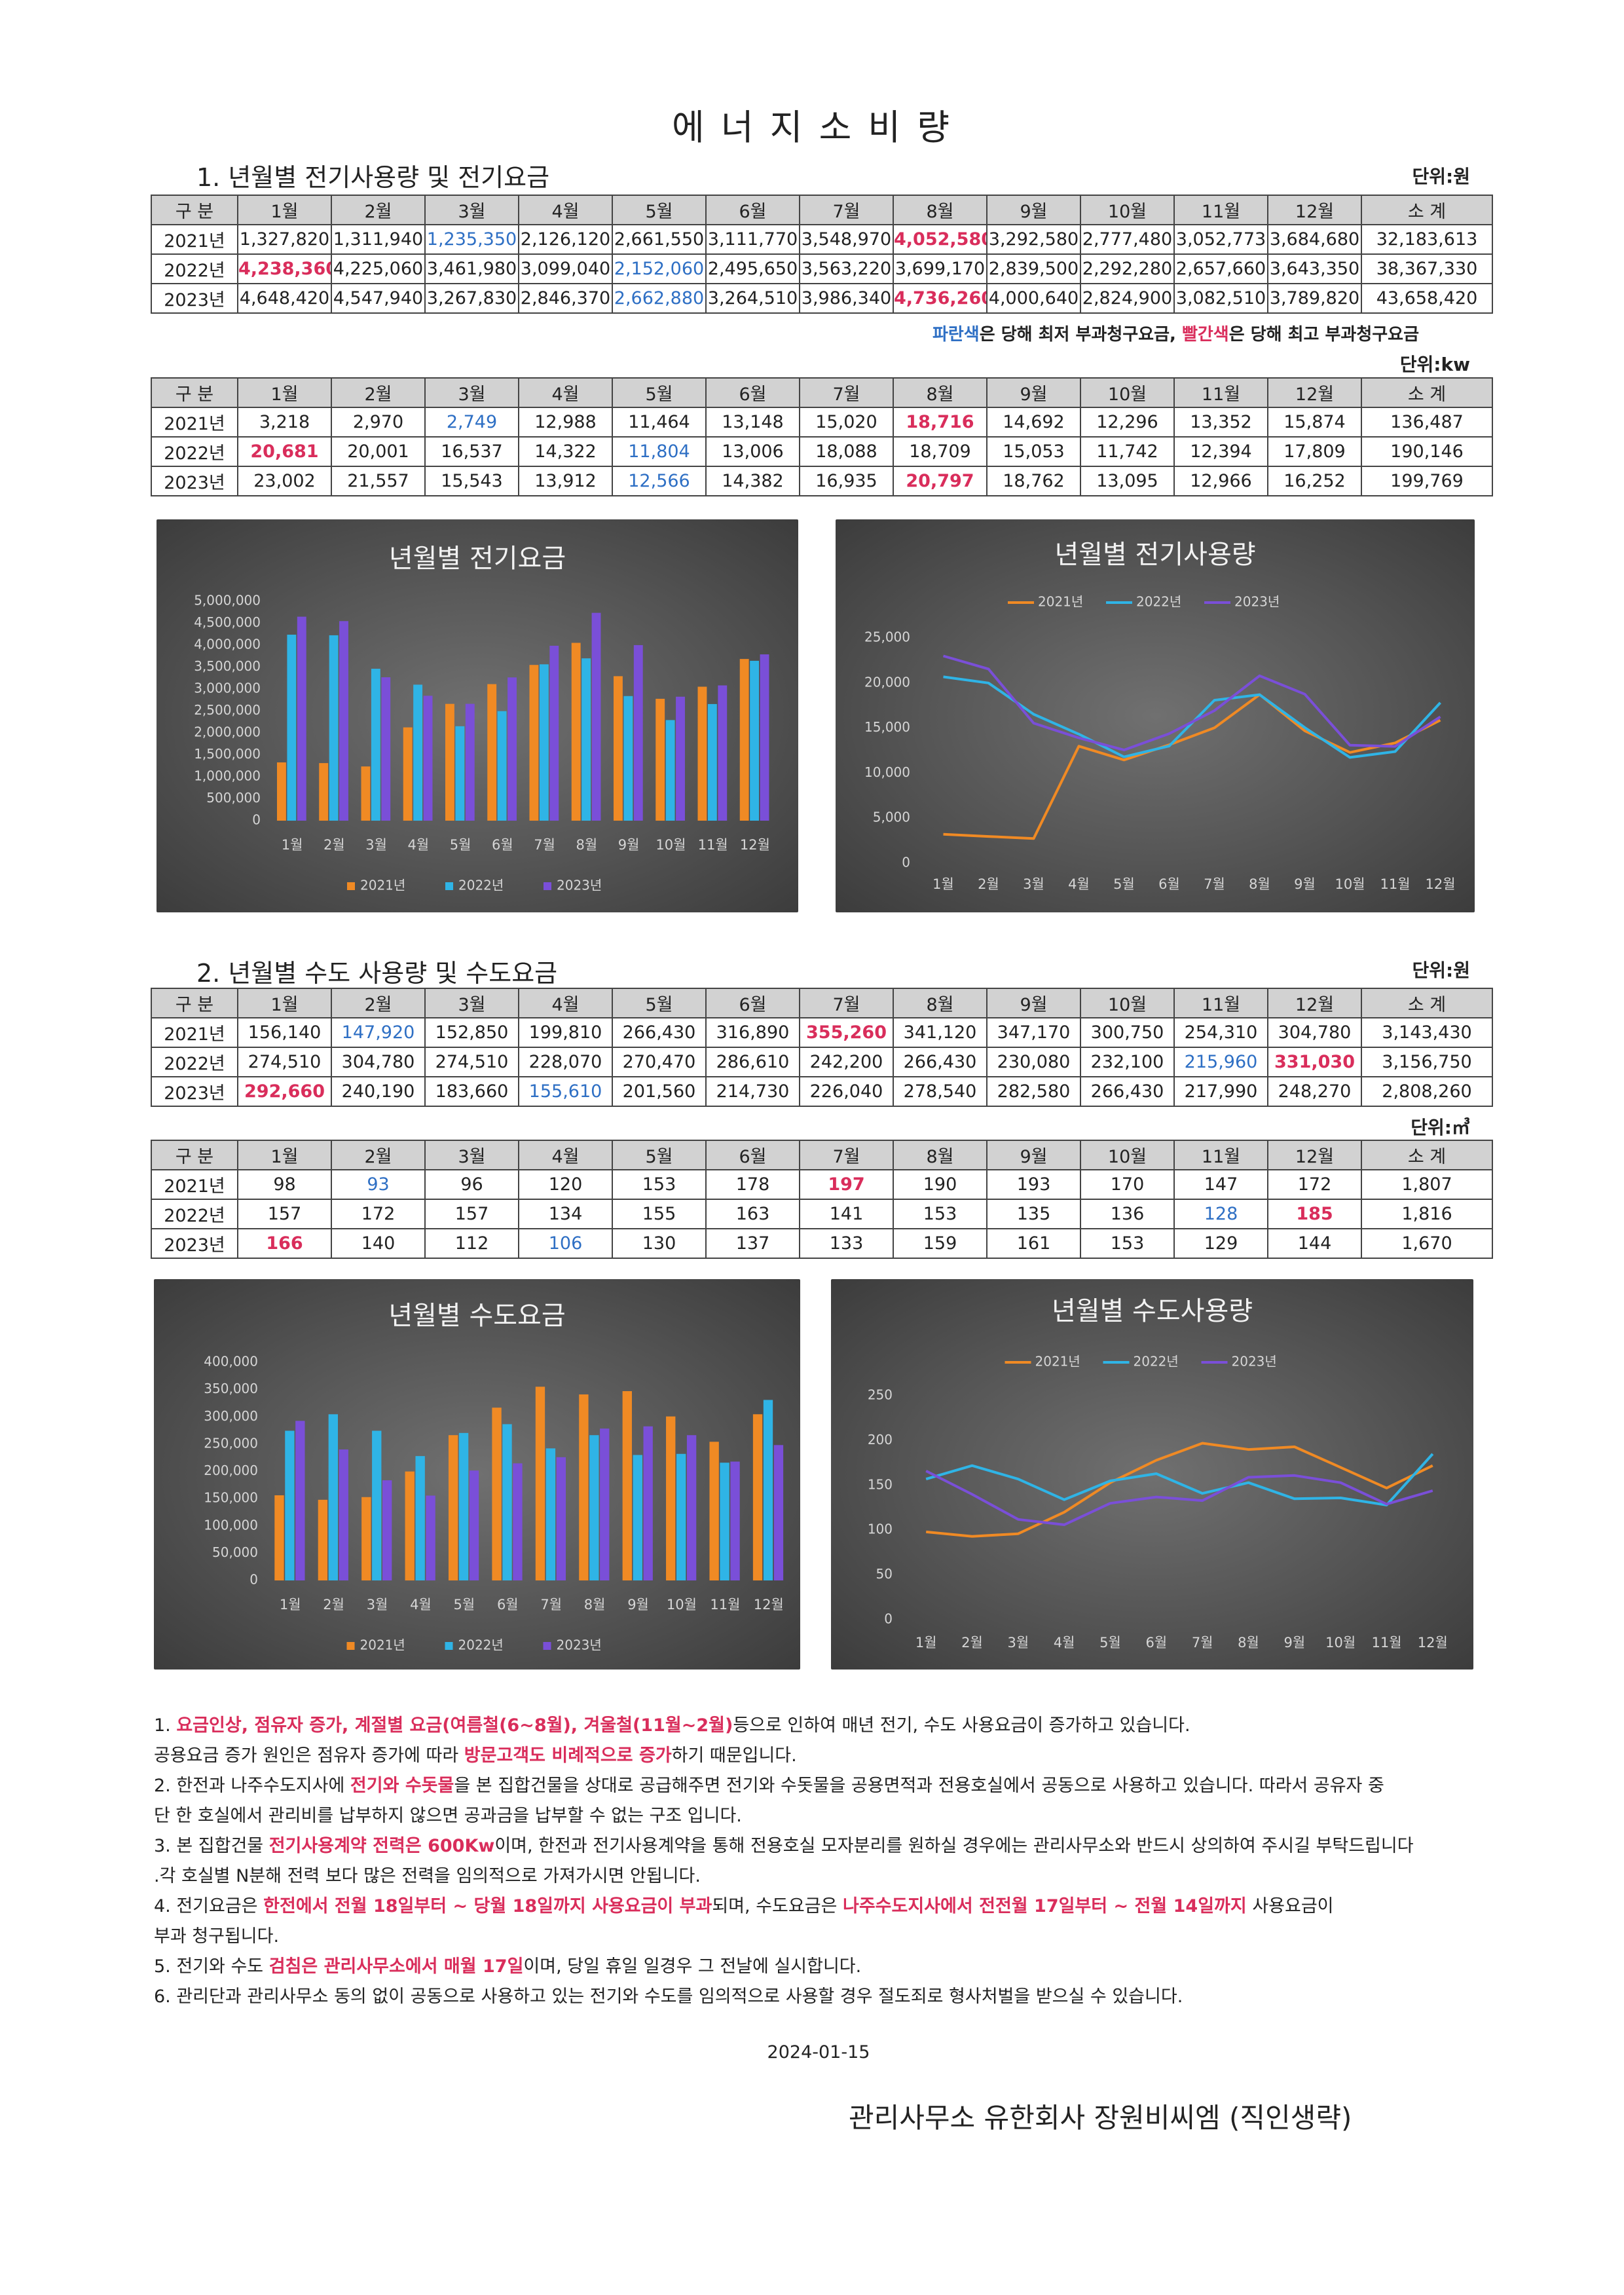 The width and height of the screenshot is (1624, 2295). What do you see at coordinates (471, 1243) in the screenshot?
I see `table-cell: 112` at bounding box center [471, 1243].